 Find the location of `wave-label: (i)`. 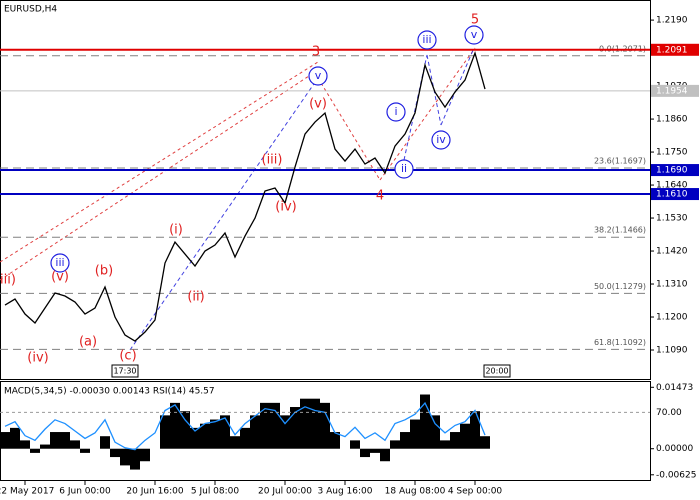

wave-label: (i) is located at coordinates (176, 230).